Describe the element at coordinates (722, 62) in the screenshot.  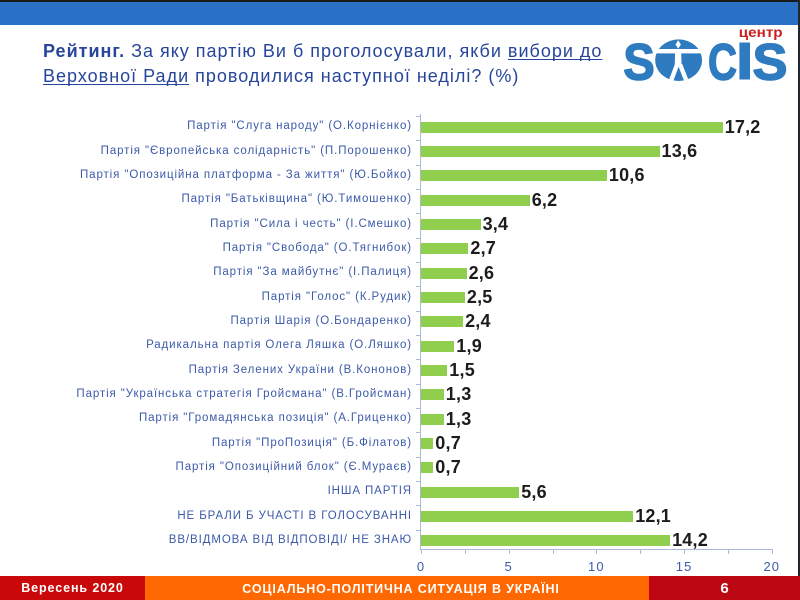
I see `svg-text: C` at that location.